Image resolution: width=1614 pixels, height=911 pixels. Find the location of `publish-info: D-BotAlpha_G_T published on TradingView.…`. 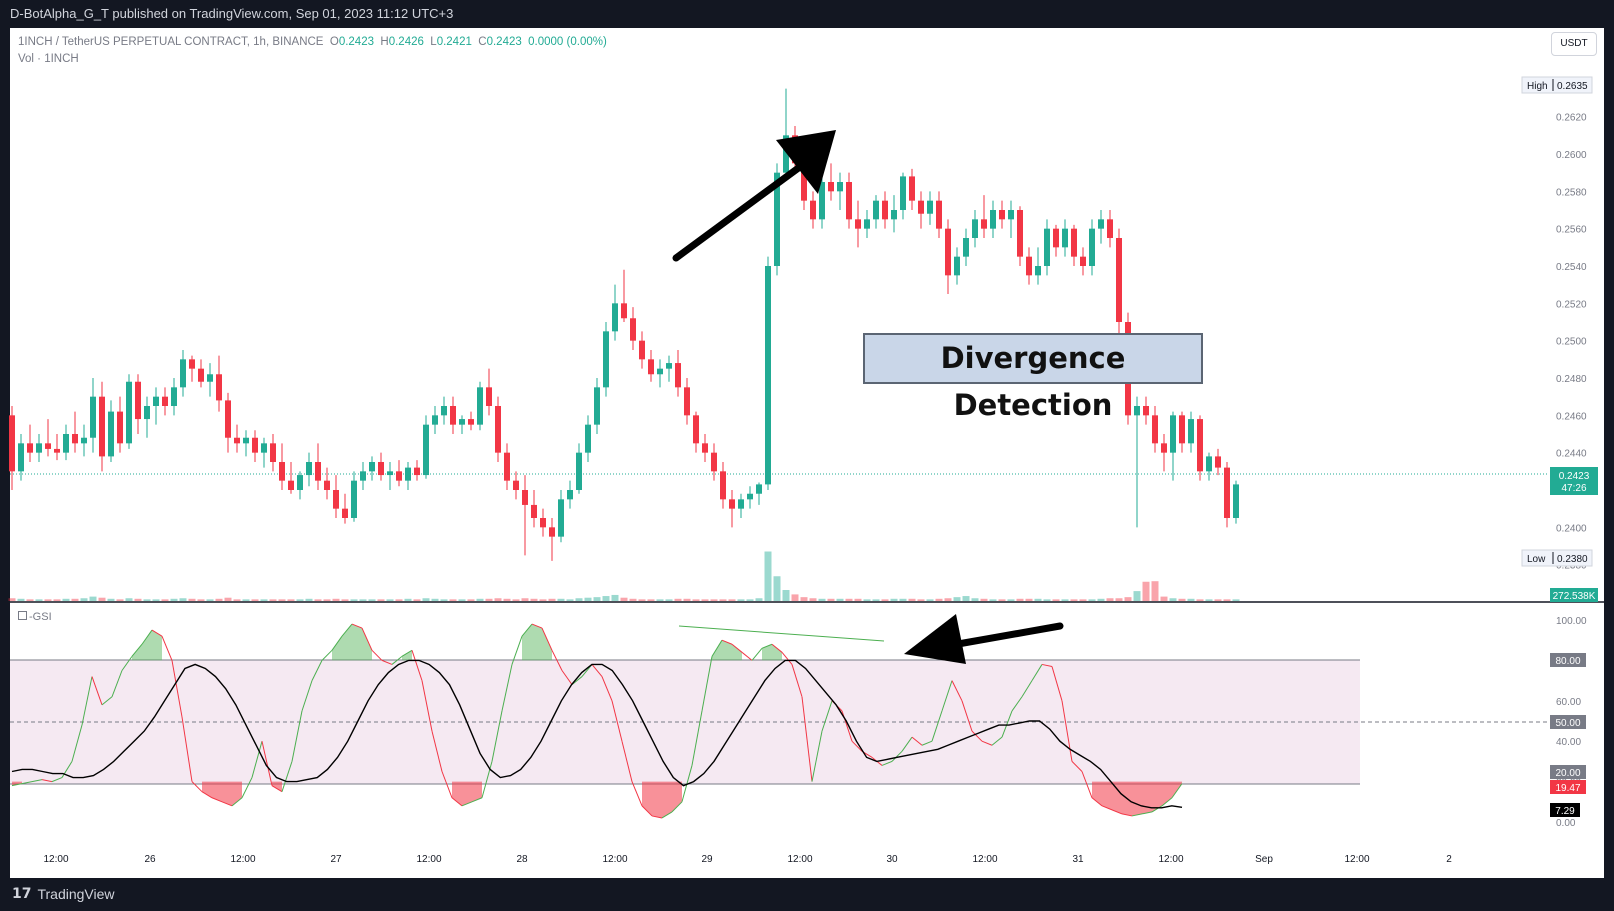

publish-info: D-BotAlpha_G_T published on TradingView.… is located at coordinates (232, 13).